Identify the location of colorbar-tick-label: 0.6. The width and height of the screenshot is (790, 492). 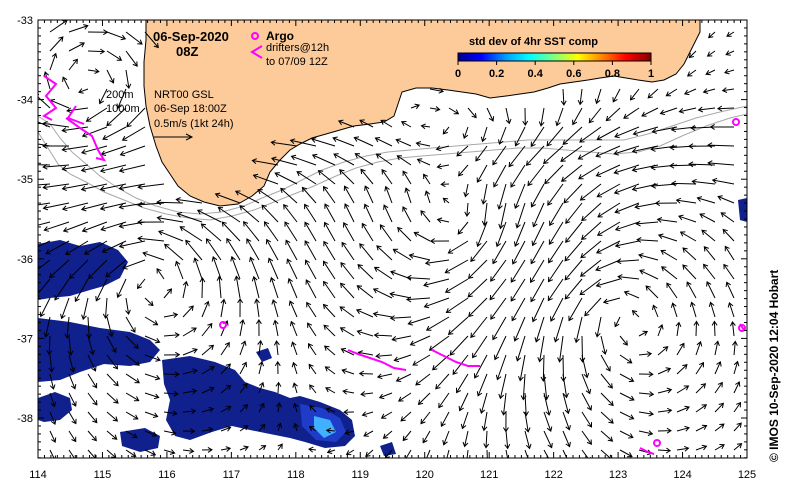
(573, 74).